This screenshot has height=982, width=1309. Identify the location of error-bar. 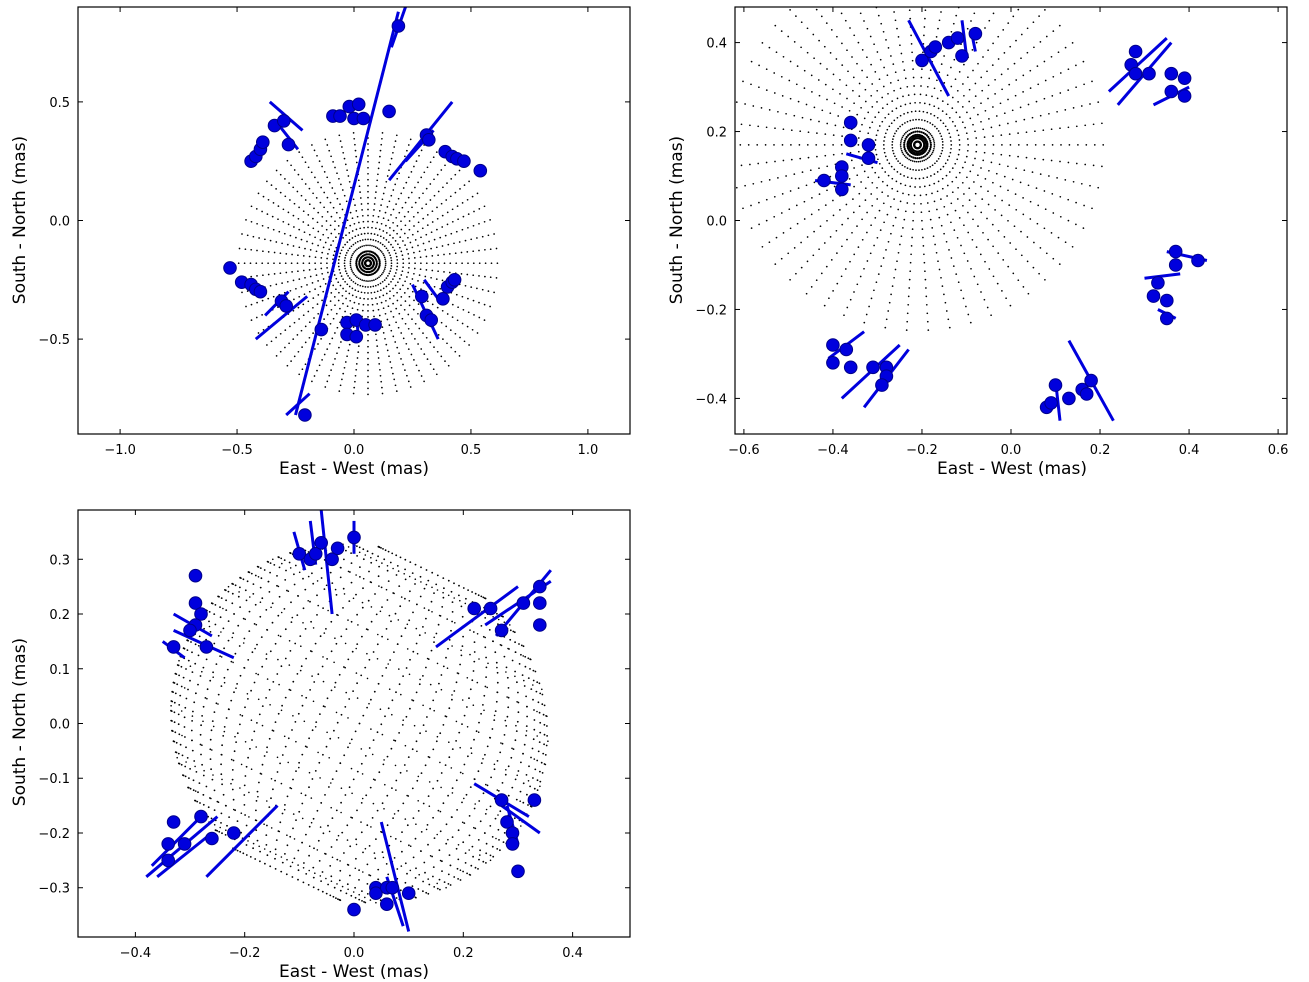
(929, 58).